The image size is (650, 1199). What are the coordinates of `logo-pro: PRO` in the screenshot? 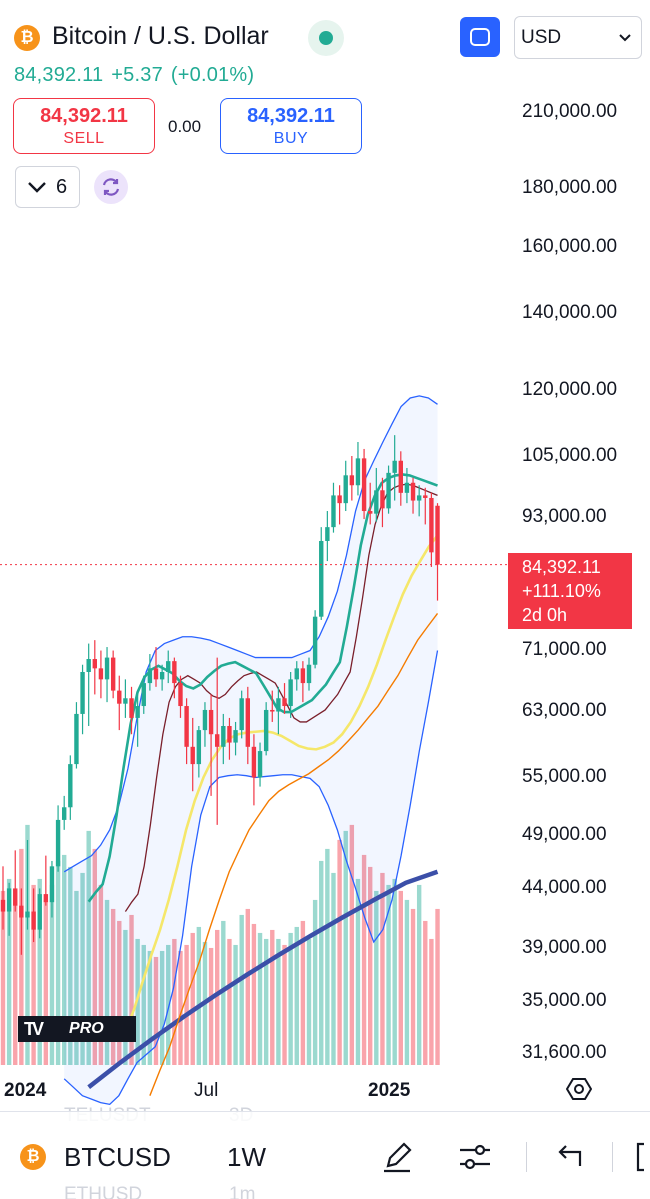 It's located at (86, 1028).